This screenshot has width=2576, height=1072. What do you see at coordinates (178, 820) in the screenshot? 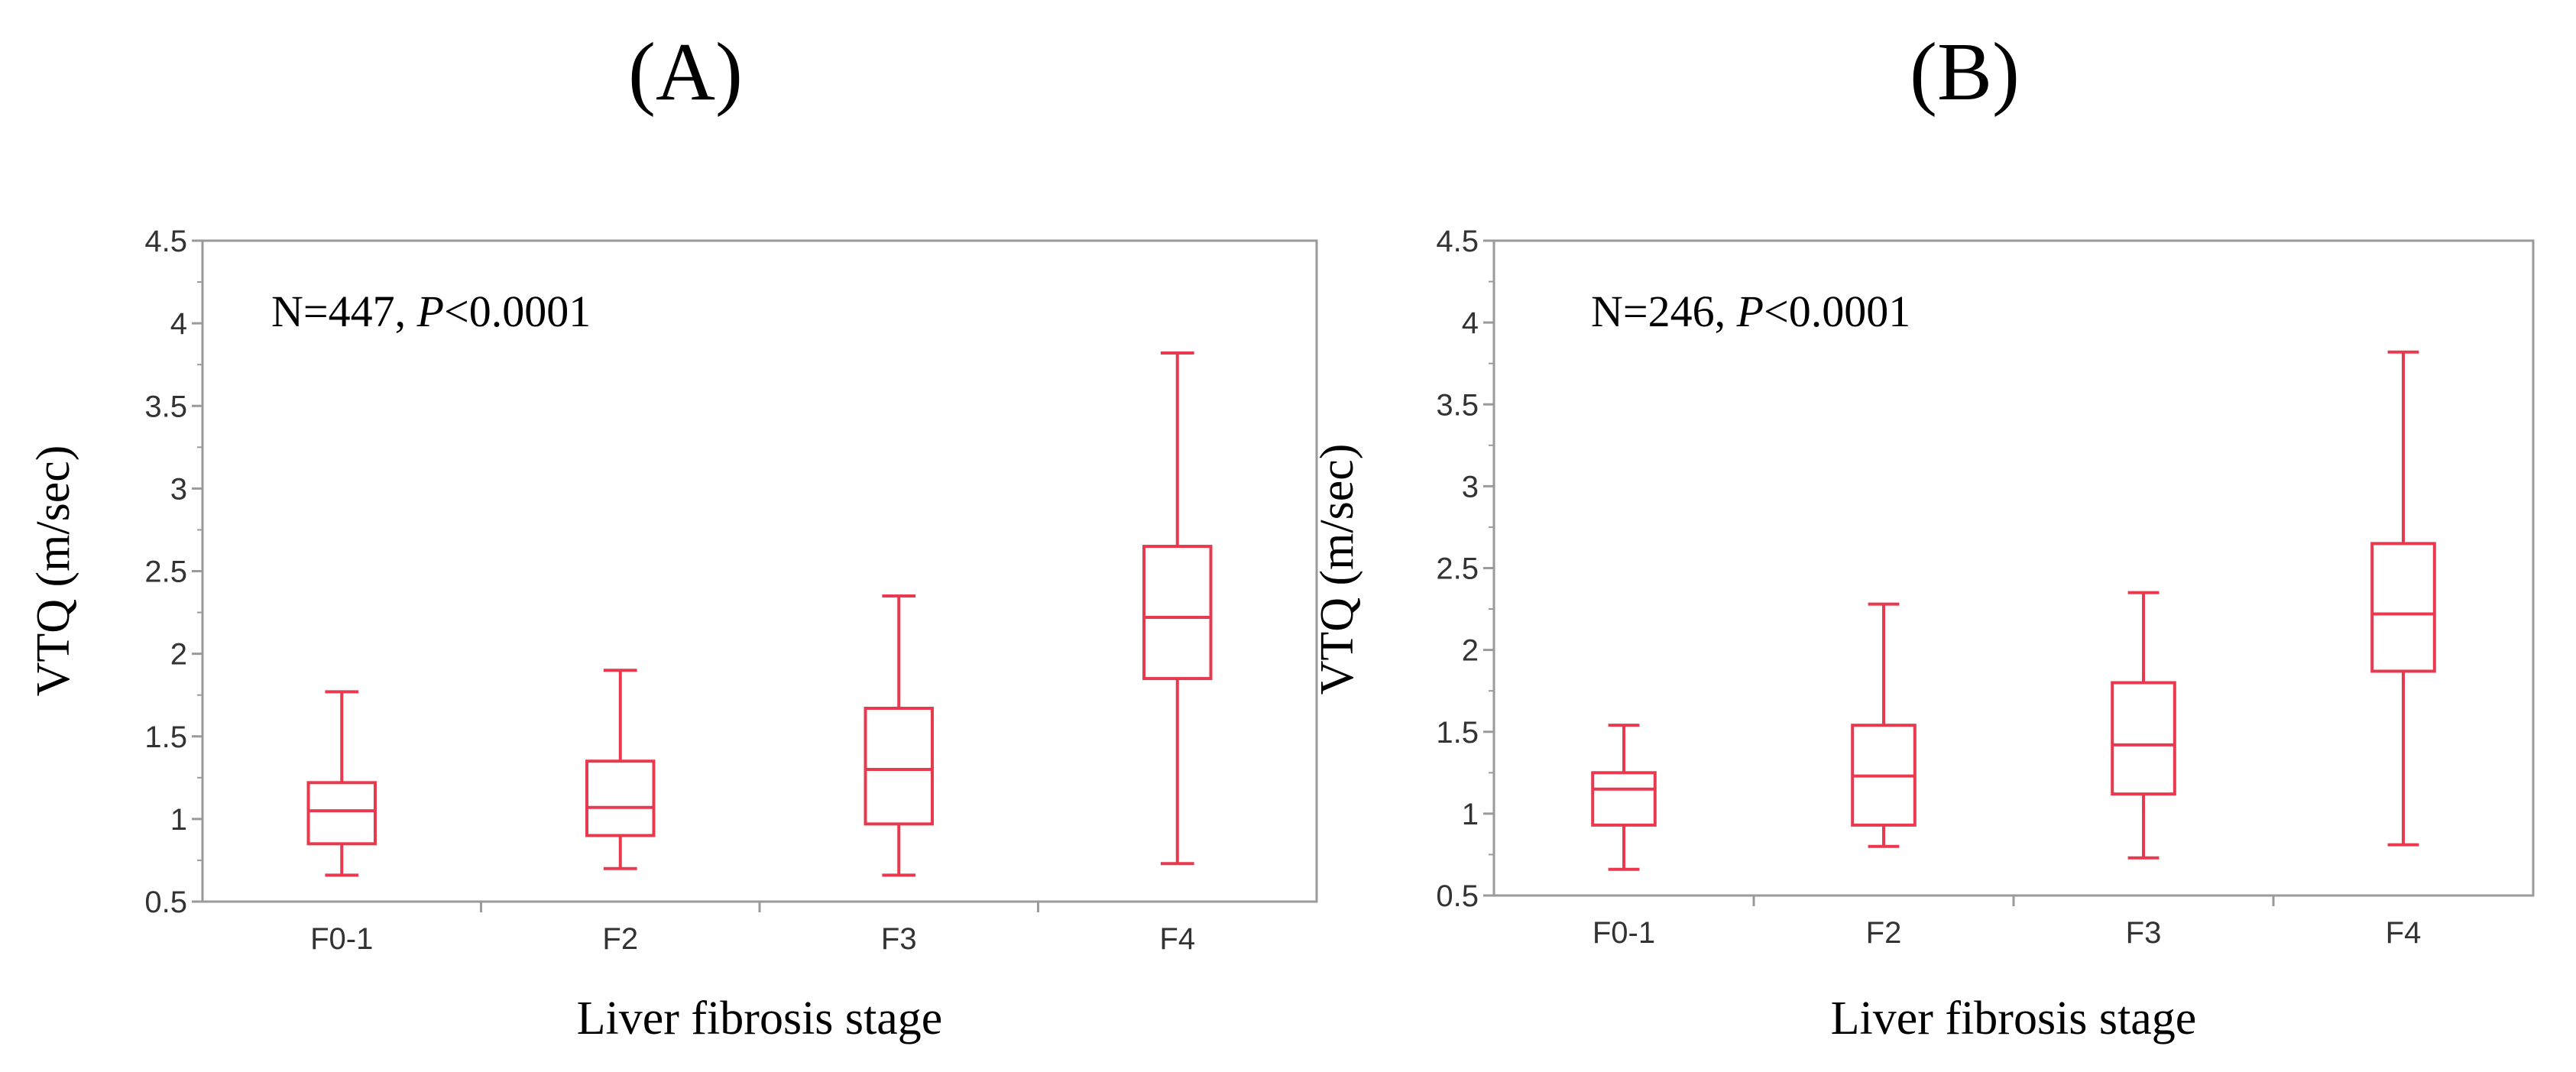
I see `panel-a-y-tick-label: 1` at bounding box center [178, 820].